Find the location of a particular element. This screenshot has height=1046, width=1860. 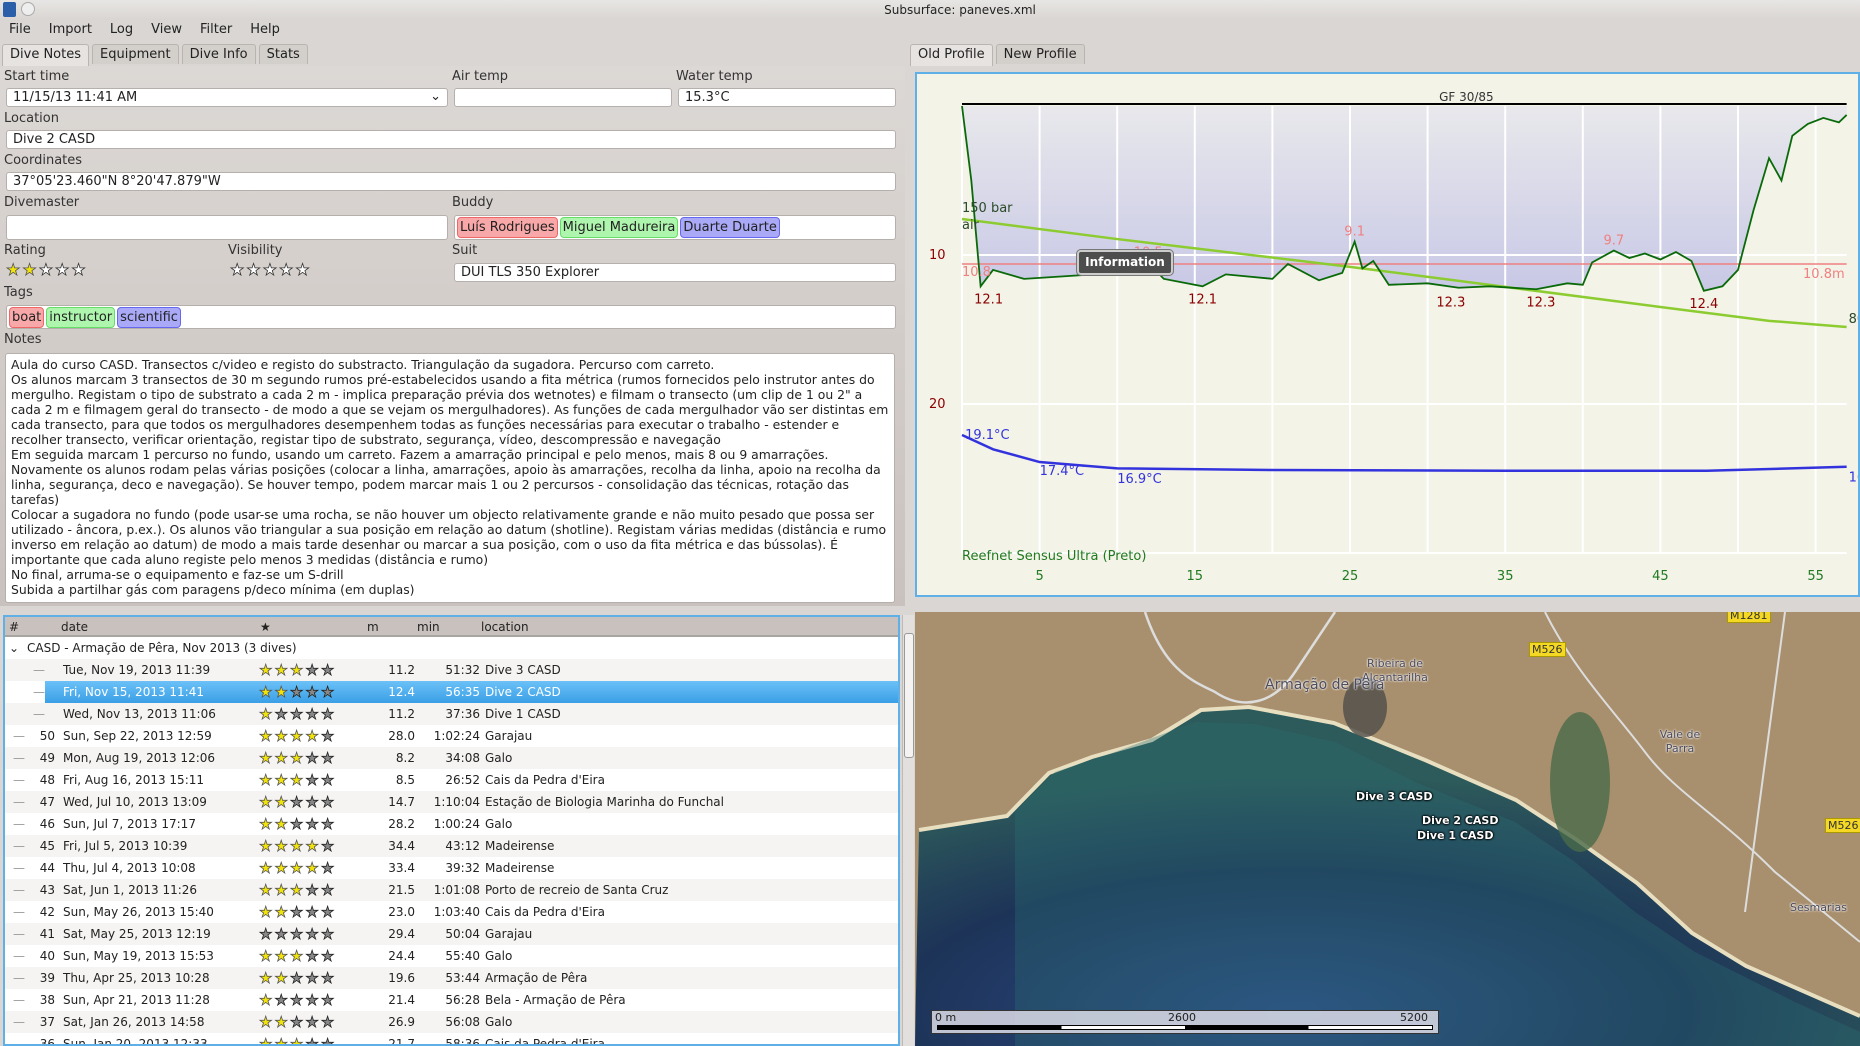

suit-field: DUI TLS 350 Explorer is located at coordinates (675, 272).